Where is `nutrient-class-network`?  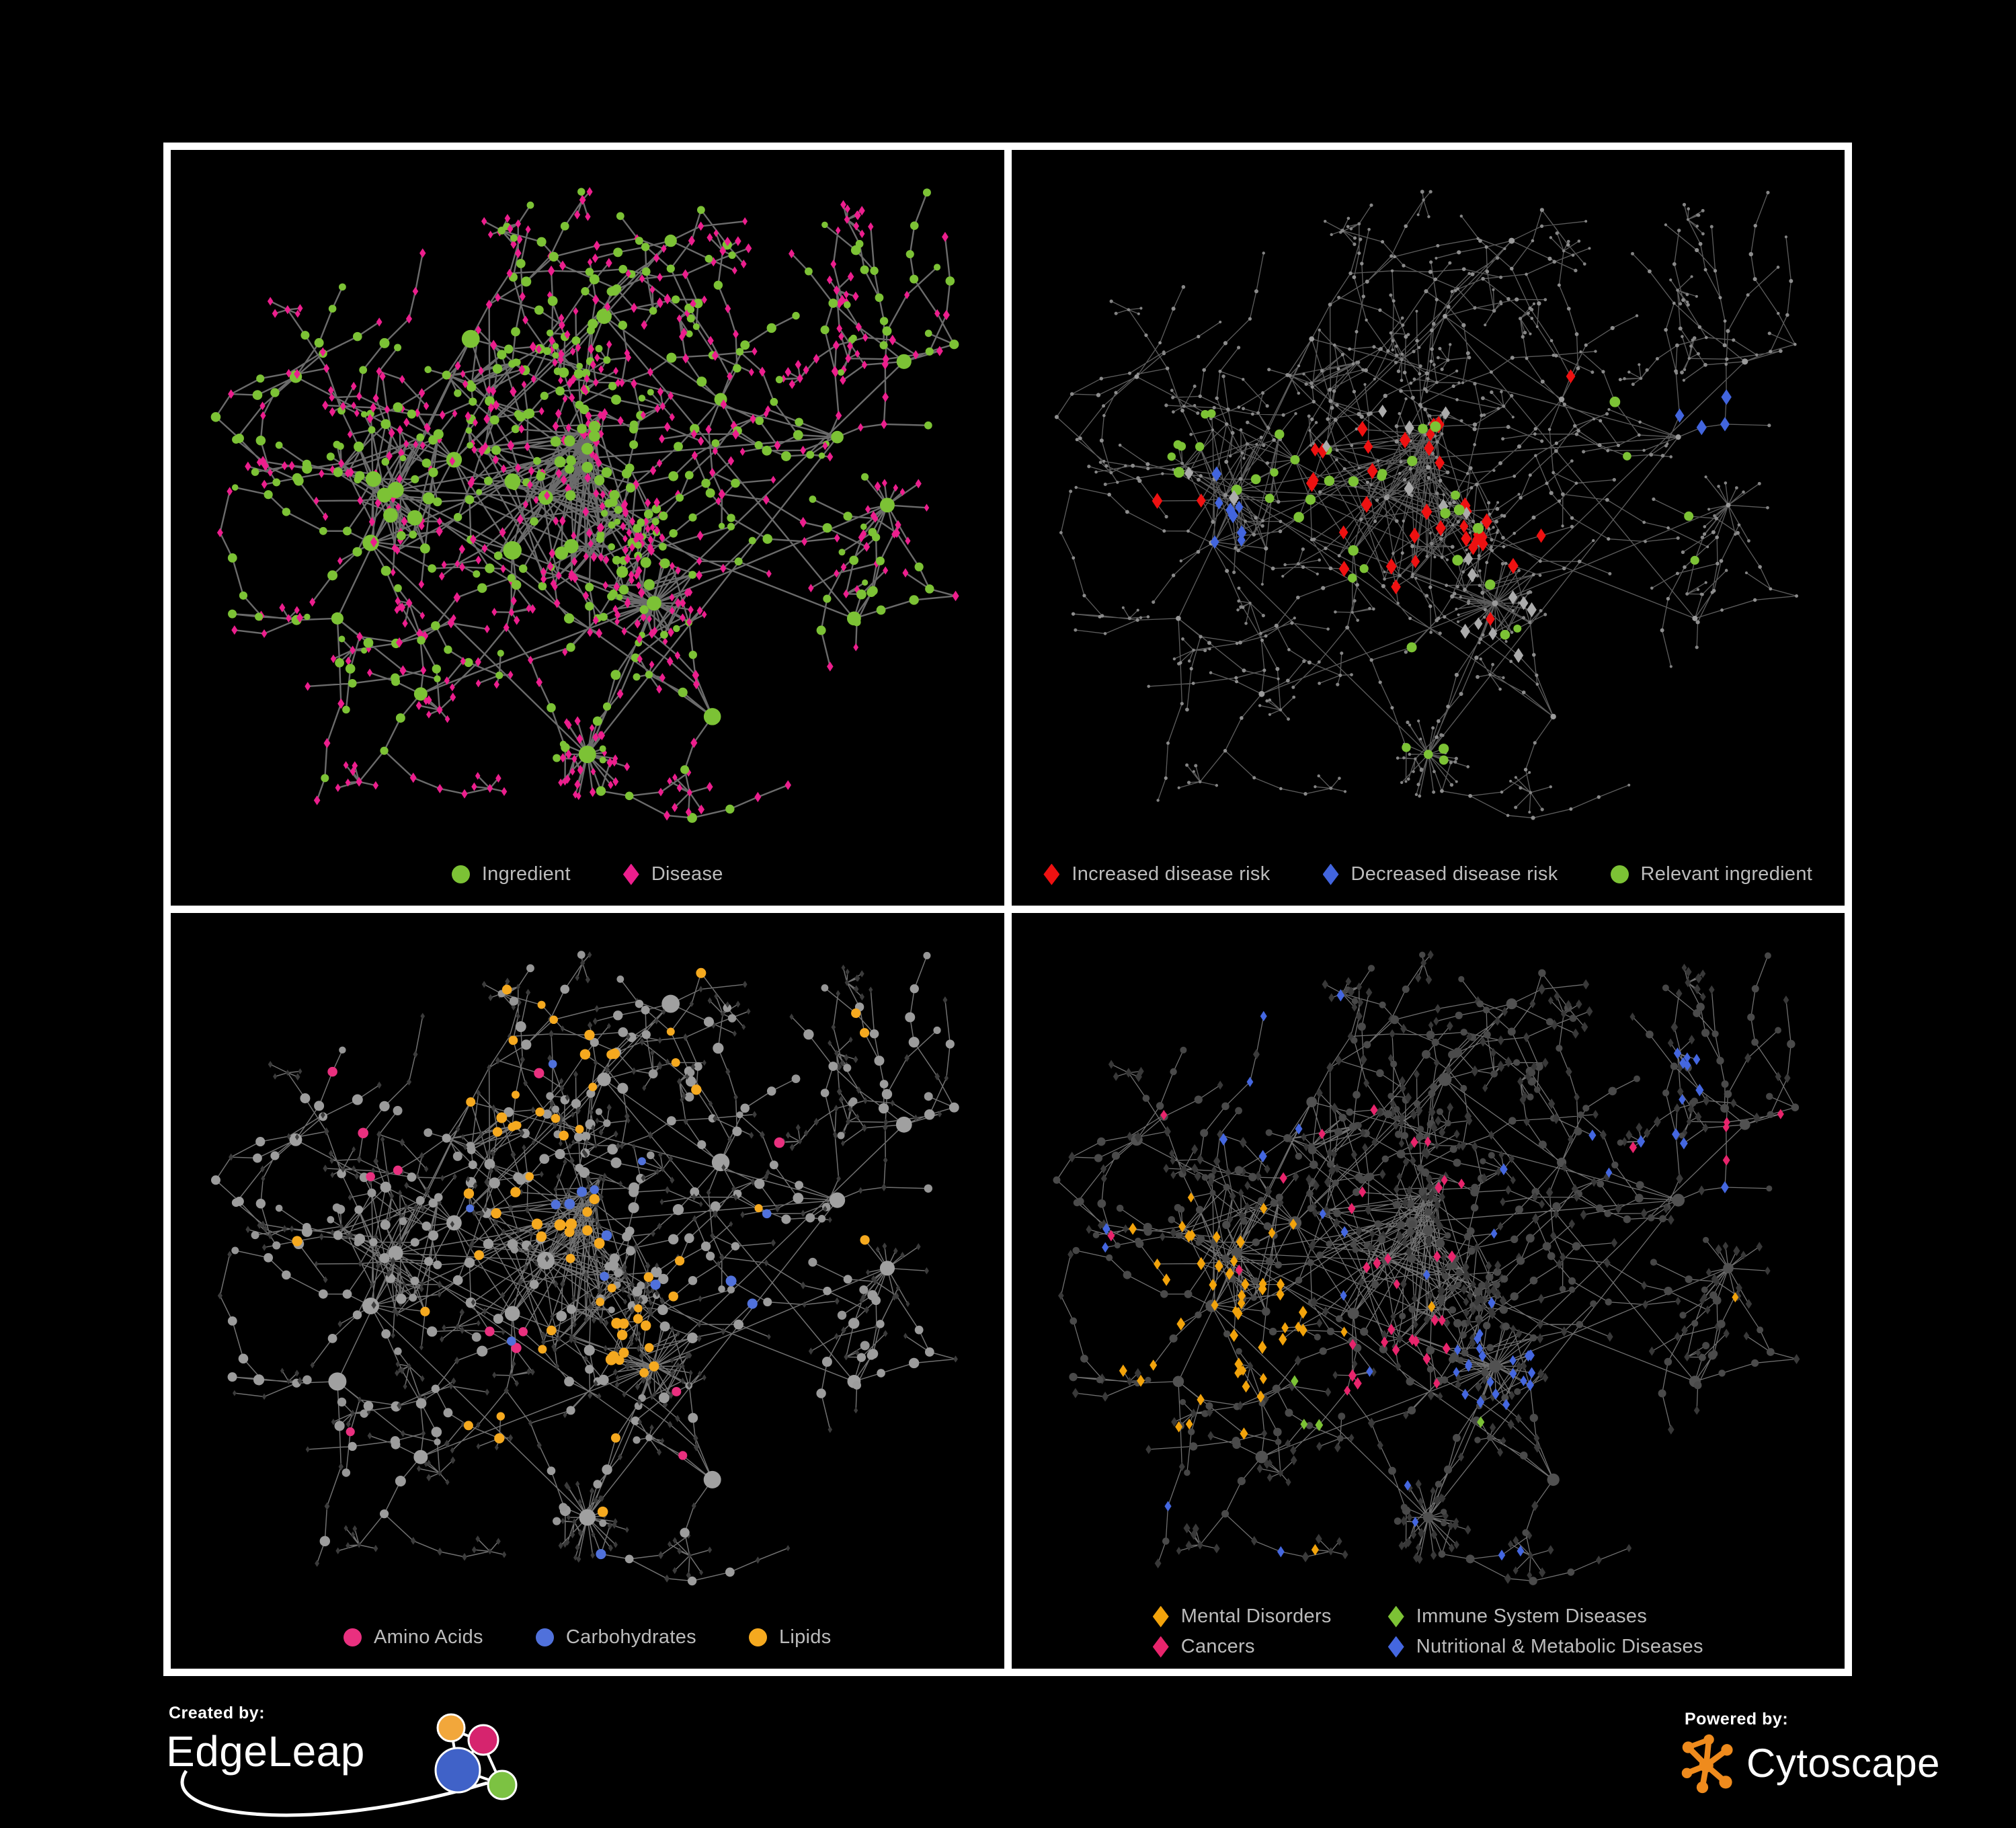
nutrient-class-network is located at coordinates (584, 1268).